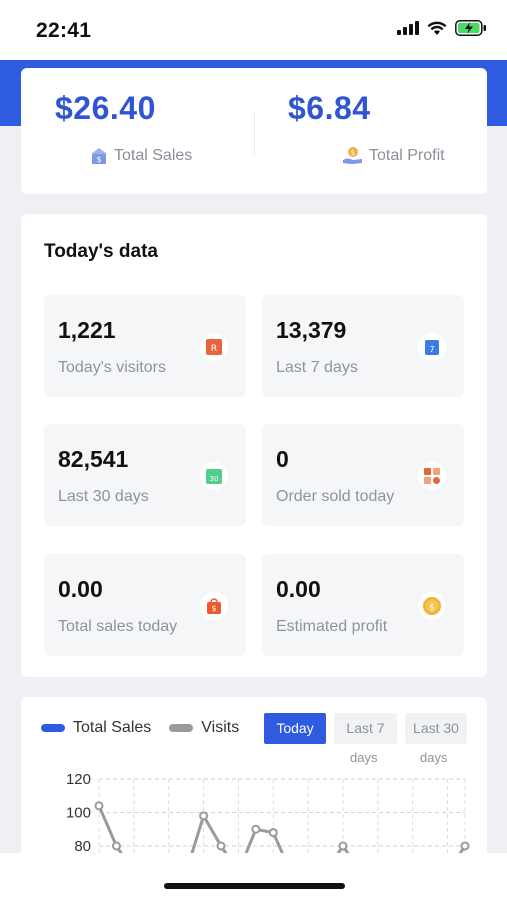 Image resolution: width=507 pixels, height=900 pixels. I want to click on cellular-signal-icon, so click(408, 28).